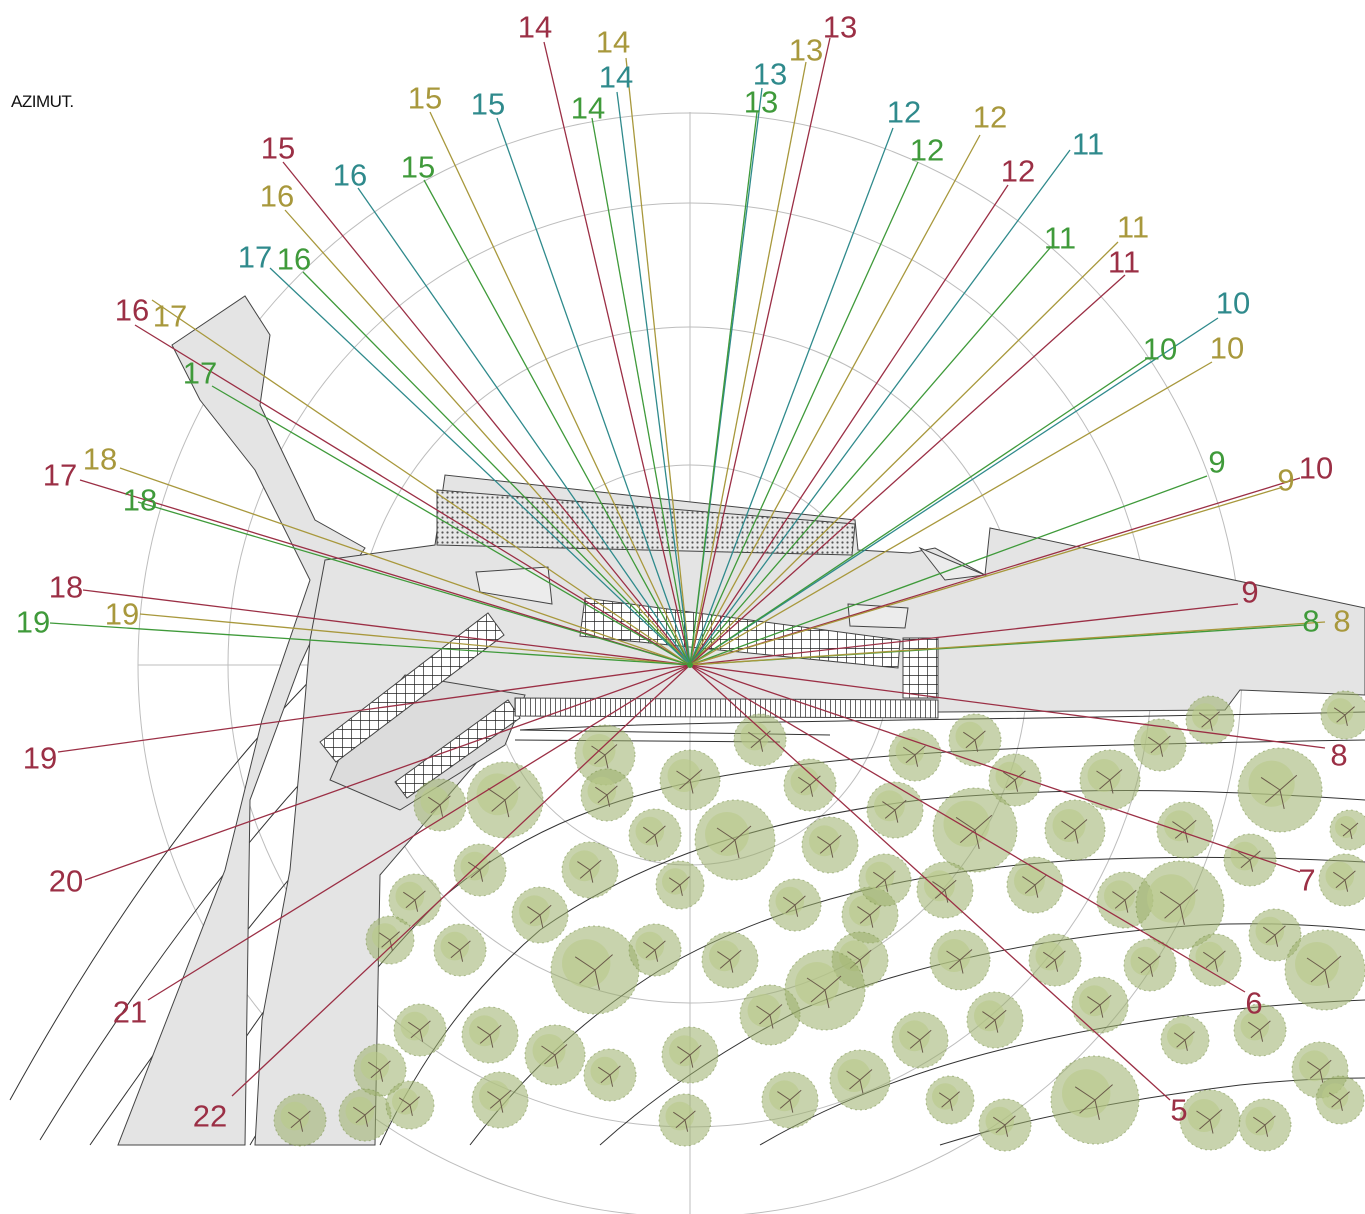 This screenshot has width=1365, height=1214. What do you see at coordinates (1227, 348) in the screenshot?
I see `hour-label: 10` at bounding box center [1227, 348].